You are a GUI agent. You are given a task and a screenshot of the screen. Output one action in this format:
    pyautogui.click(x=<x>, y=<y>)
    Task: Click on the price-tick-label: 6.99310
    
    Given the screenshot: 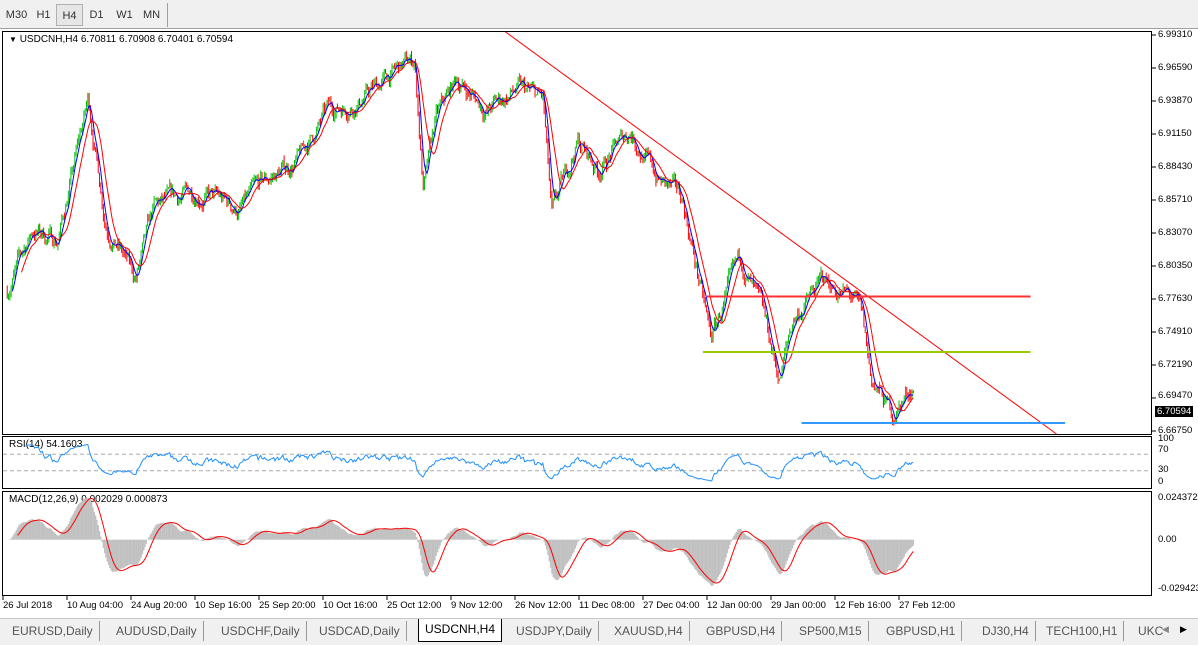 What is the action you would take?
    pyautogui.click(x=1175, y=34)
    